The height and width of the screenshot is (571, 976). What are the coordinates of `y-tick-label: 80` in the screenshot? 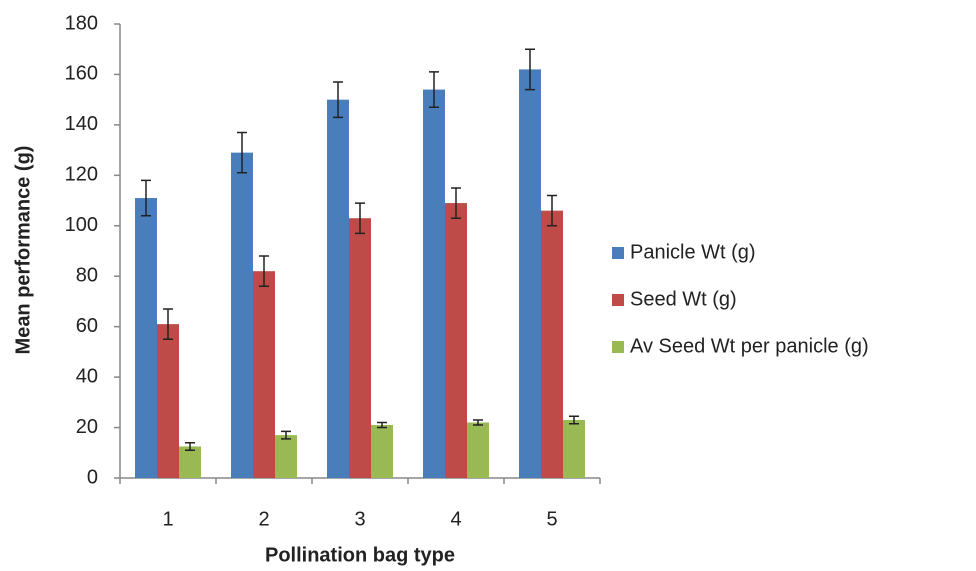 It's located at (87, 276).